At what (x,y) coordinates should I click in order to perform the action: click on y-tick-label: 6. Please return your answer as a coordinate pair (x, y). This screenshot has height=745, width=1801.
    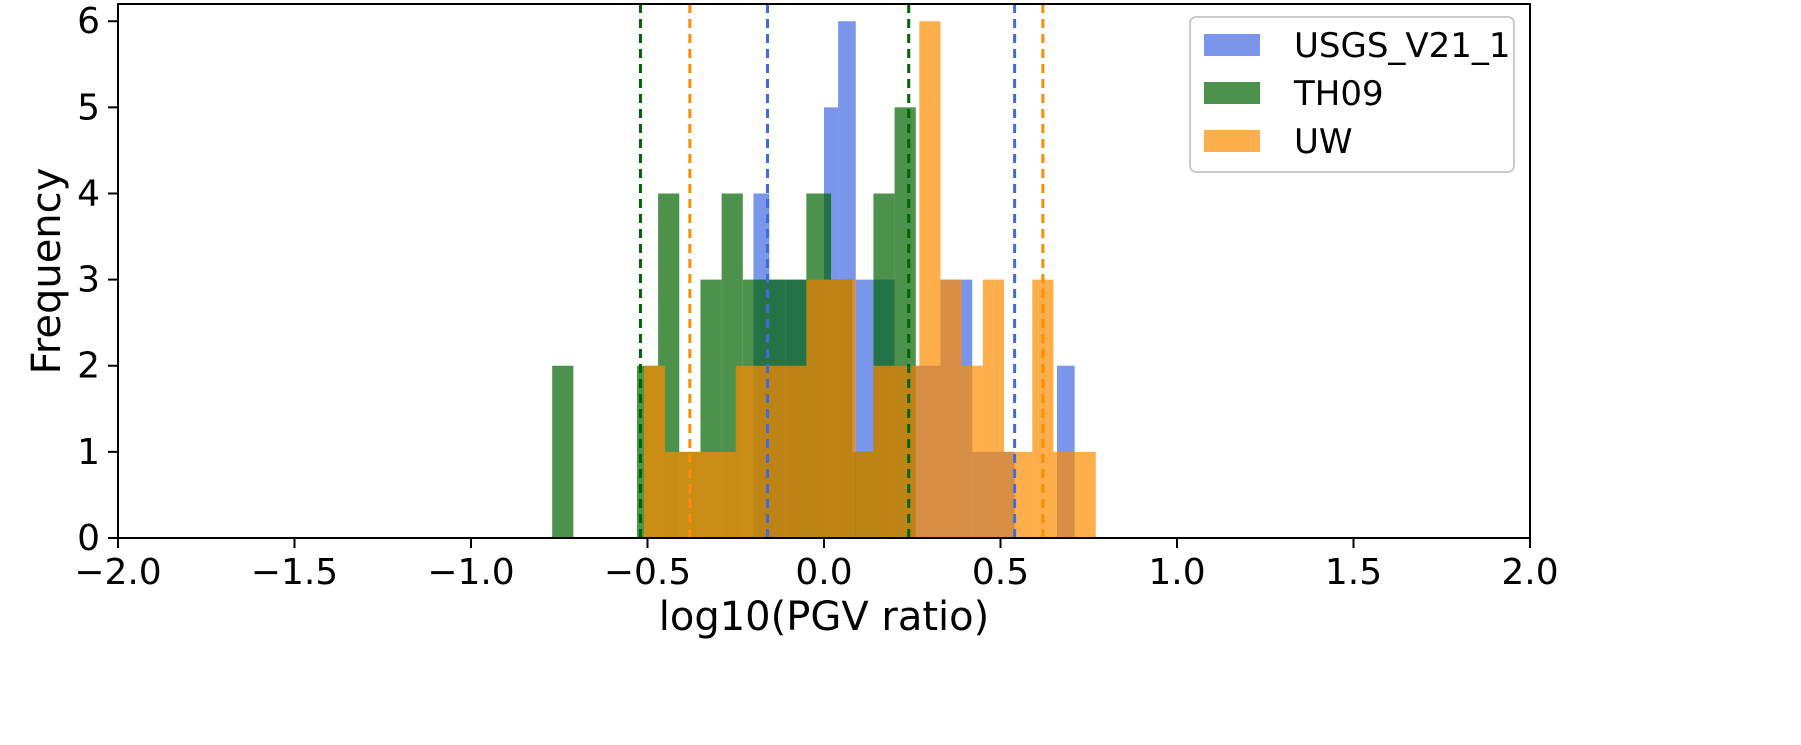
    Looking at the image, I should click on (88, 21).